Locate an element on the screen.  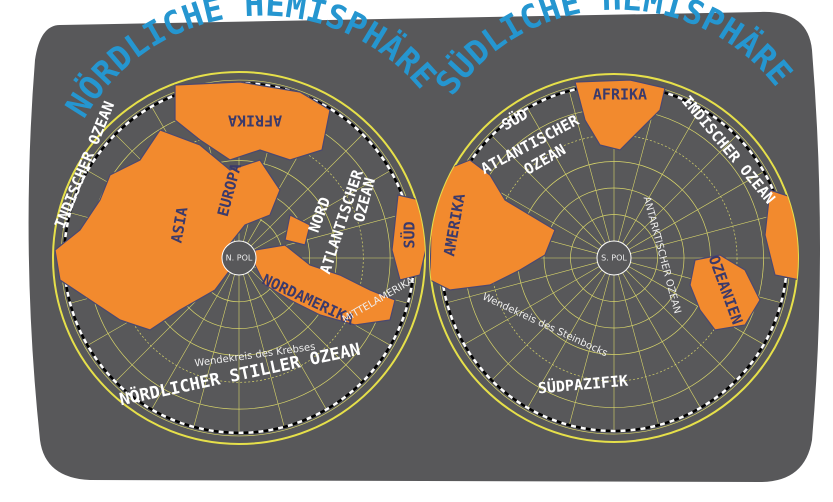
map-label: SÜD is located at coordinates (409, 234).